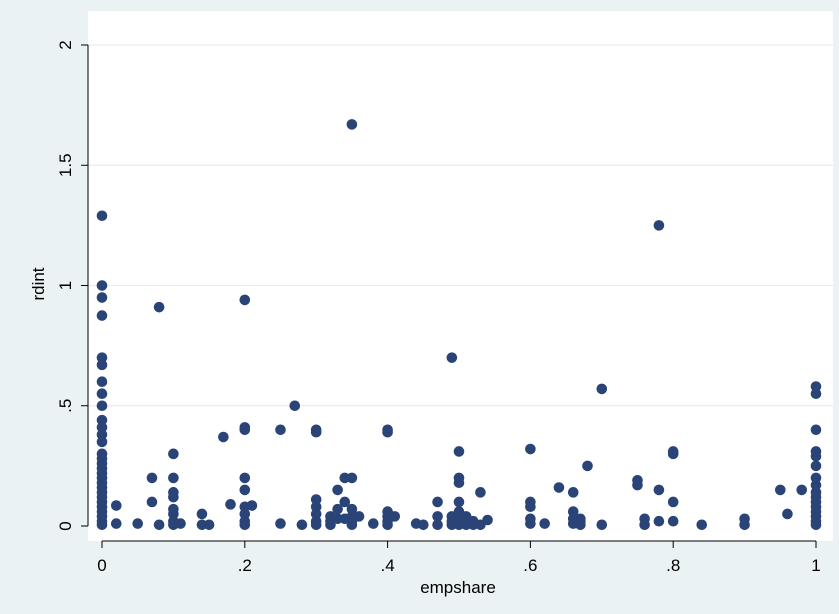  I want to click on y-tick-label-0: 0, so click(65, 525).